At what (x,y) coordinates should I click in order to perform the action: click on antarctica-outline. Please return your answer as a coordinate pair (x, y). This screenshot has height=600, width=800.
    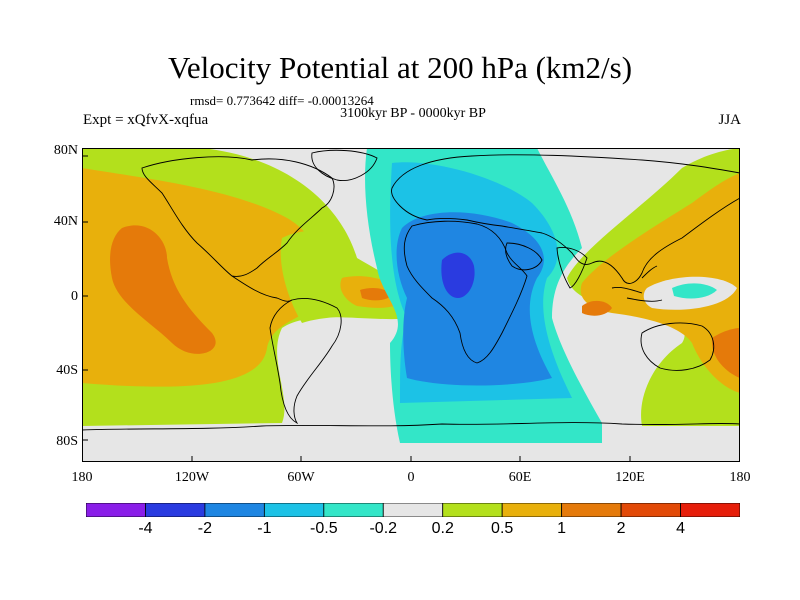
    Looking at the image, I should click on (411, 426).